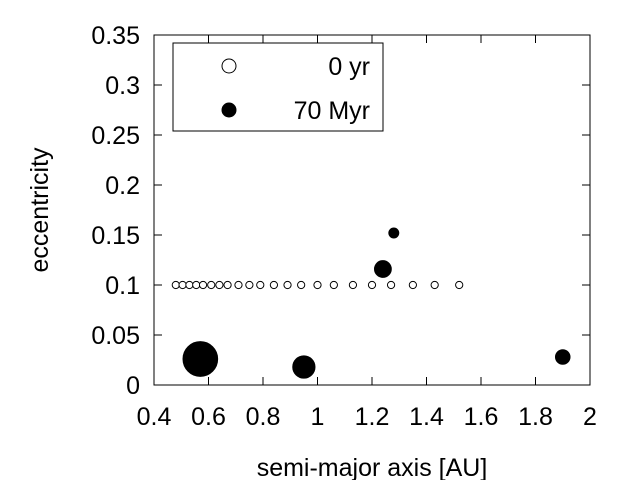 This screenshot has width=640, height=480. Describe the element at coordinates (229, 110) in the screenshot. I see `legend-marker-70myr` at that location.